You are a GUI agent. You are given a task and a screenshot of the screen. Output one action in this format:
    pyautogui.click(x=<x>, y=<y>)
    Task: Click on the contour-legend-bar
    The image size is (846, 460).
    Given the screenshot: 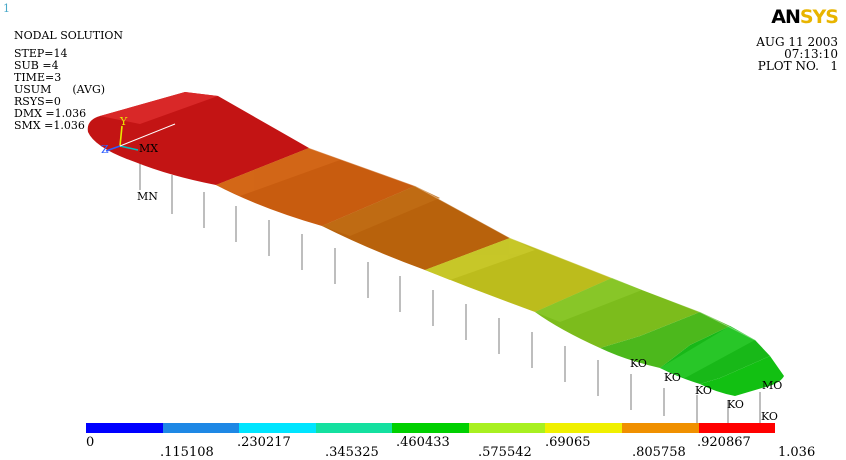 What is the action you would take?
    pyautogui.click(x=431, y=428)
    